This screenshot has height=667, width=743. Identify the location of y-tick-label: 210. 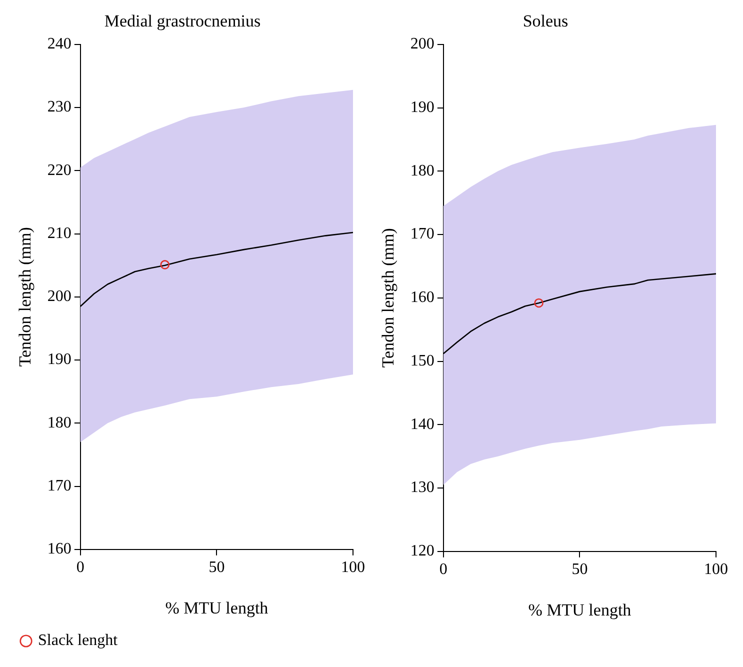
(59, 233).